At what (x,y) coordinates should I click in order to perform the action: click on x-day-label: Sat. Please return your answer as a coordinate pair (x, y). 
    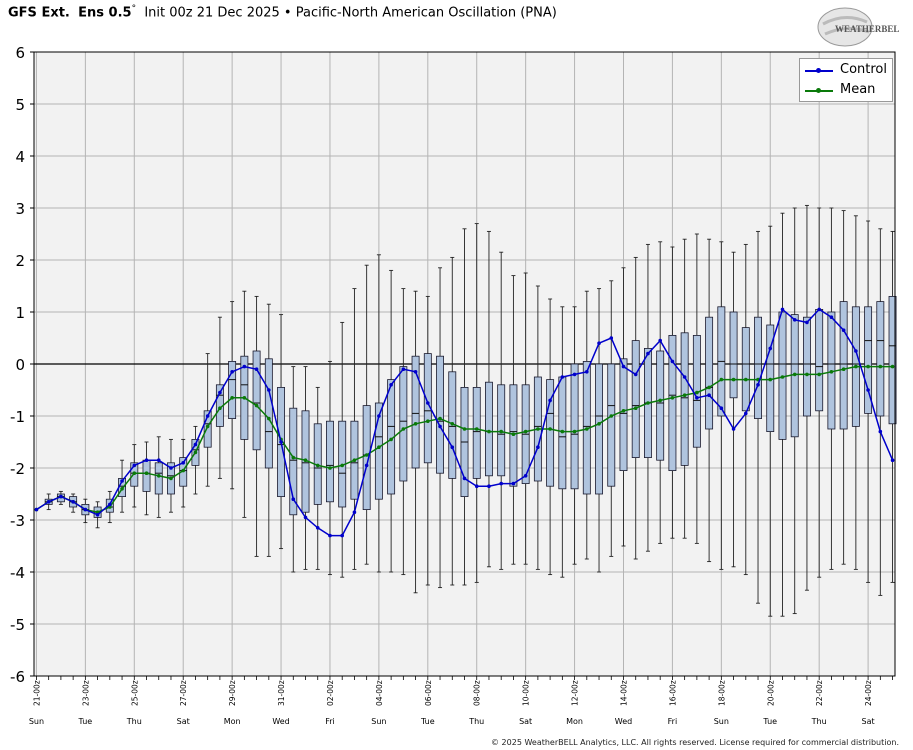
    Looking at the image, I should click on (525, 721).